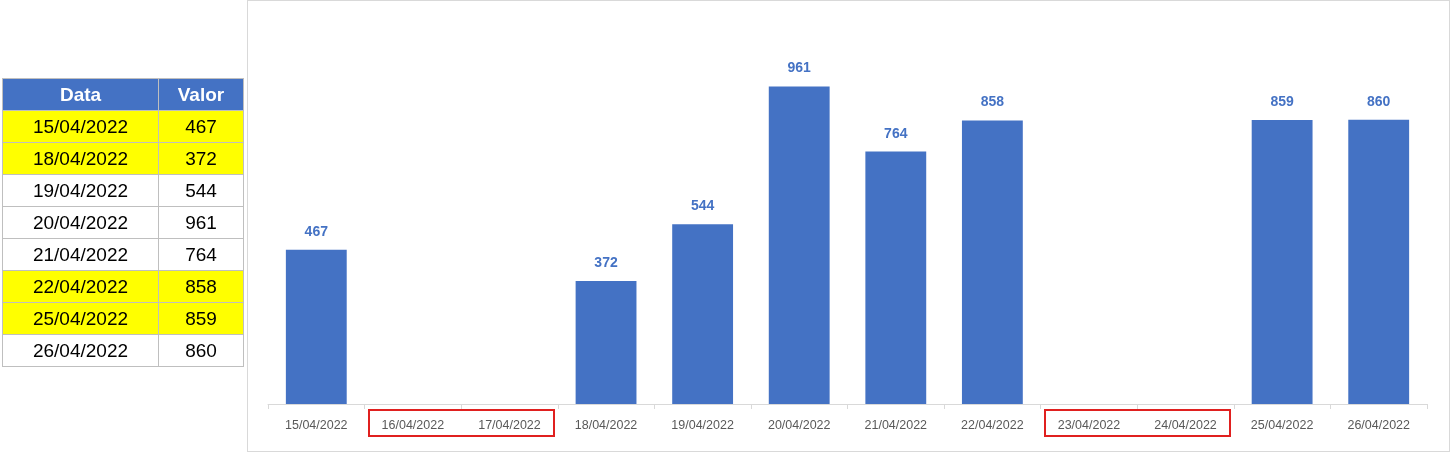 This screenshot has height=454, width=1451. I want to click on x-tick-label: 16/04/2022, so click(413, 424).